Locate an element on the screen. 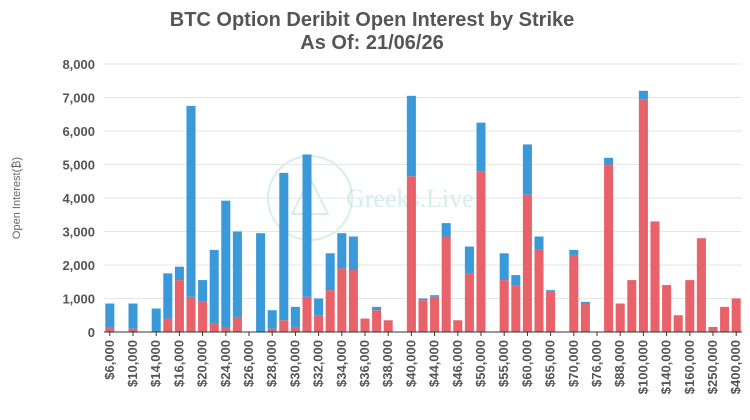  x-tick-label: $65,000 is located at coordinates (550, 363).